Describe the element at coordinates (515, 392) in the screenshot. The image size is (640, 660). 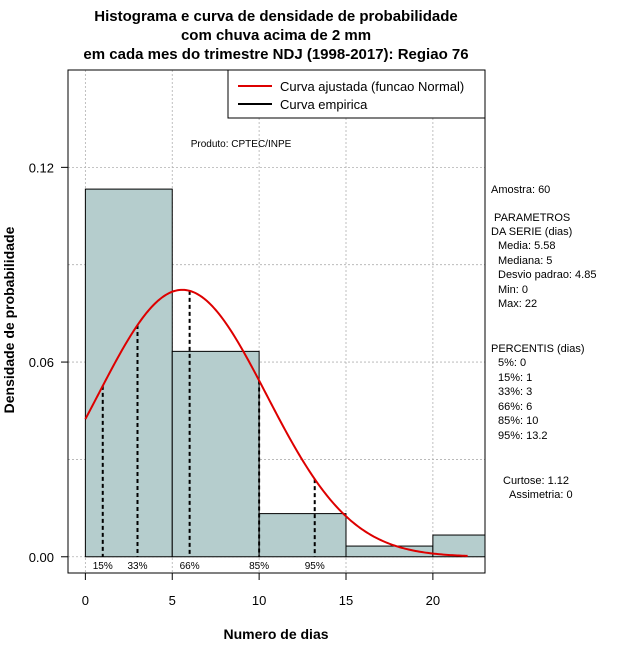
I see `percentil-33: 33%: 3` at that location.